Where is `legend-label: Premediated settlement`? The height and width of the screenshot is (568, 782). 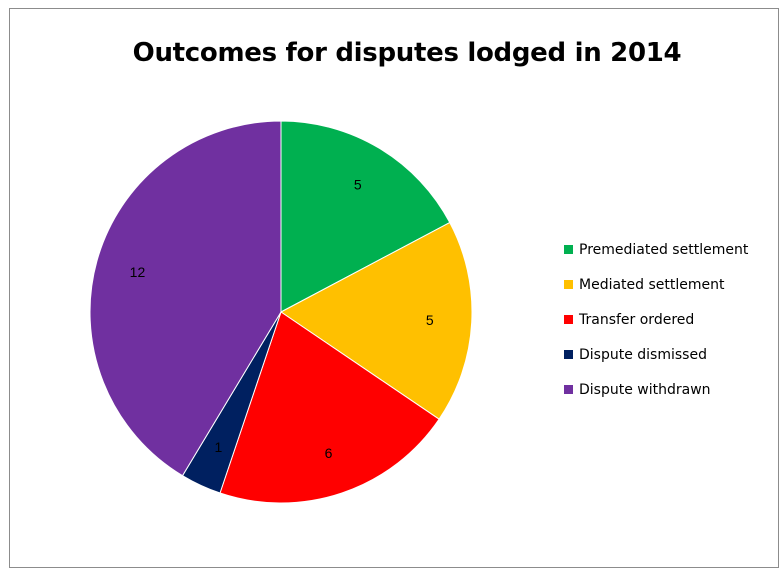 legend-label: Premediated settlement is located at coordinates (664, 249).